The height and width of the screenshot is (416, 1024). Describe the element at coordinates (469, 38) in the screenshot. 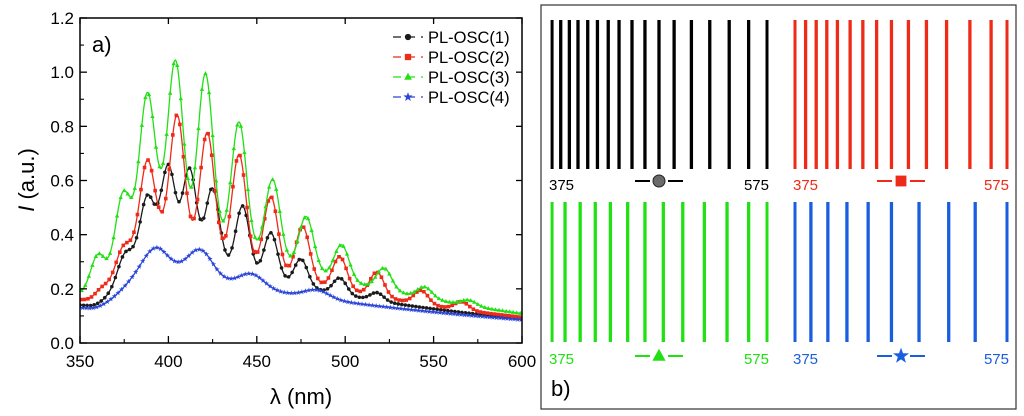

I see `legend-label: PL-OSC(1)` at that location.